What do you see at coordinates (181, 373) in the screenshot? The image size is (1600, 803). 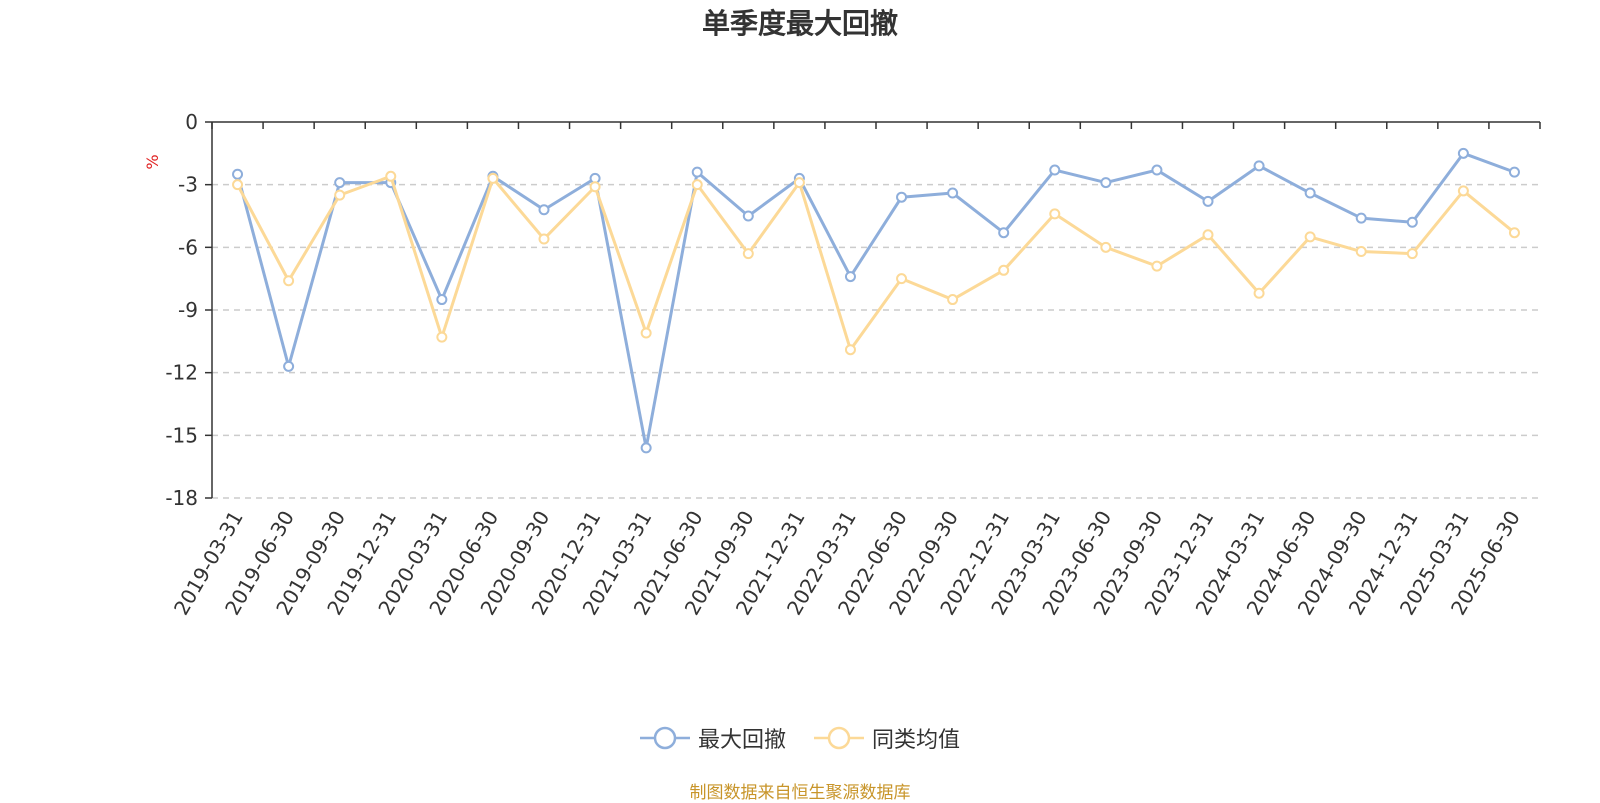 I see `y-tick-label: -12` at bounding box center [181, 373].